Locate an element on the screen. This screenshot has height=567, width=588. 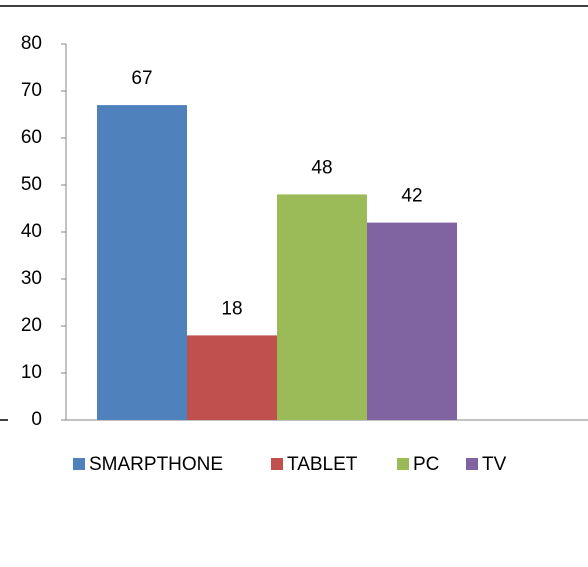
data-label: 48 is located at coordinates (321, 167).